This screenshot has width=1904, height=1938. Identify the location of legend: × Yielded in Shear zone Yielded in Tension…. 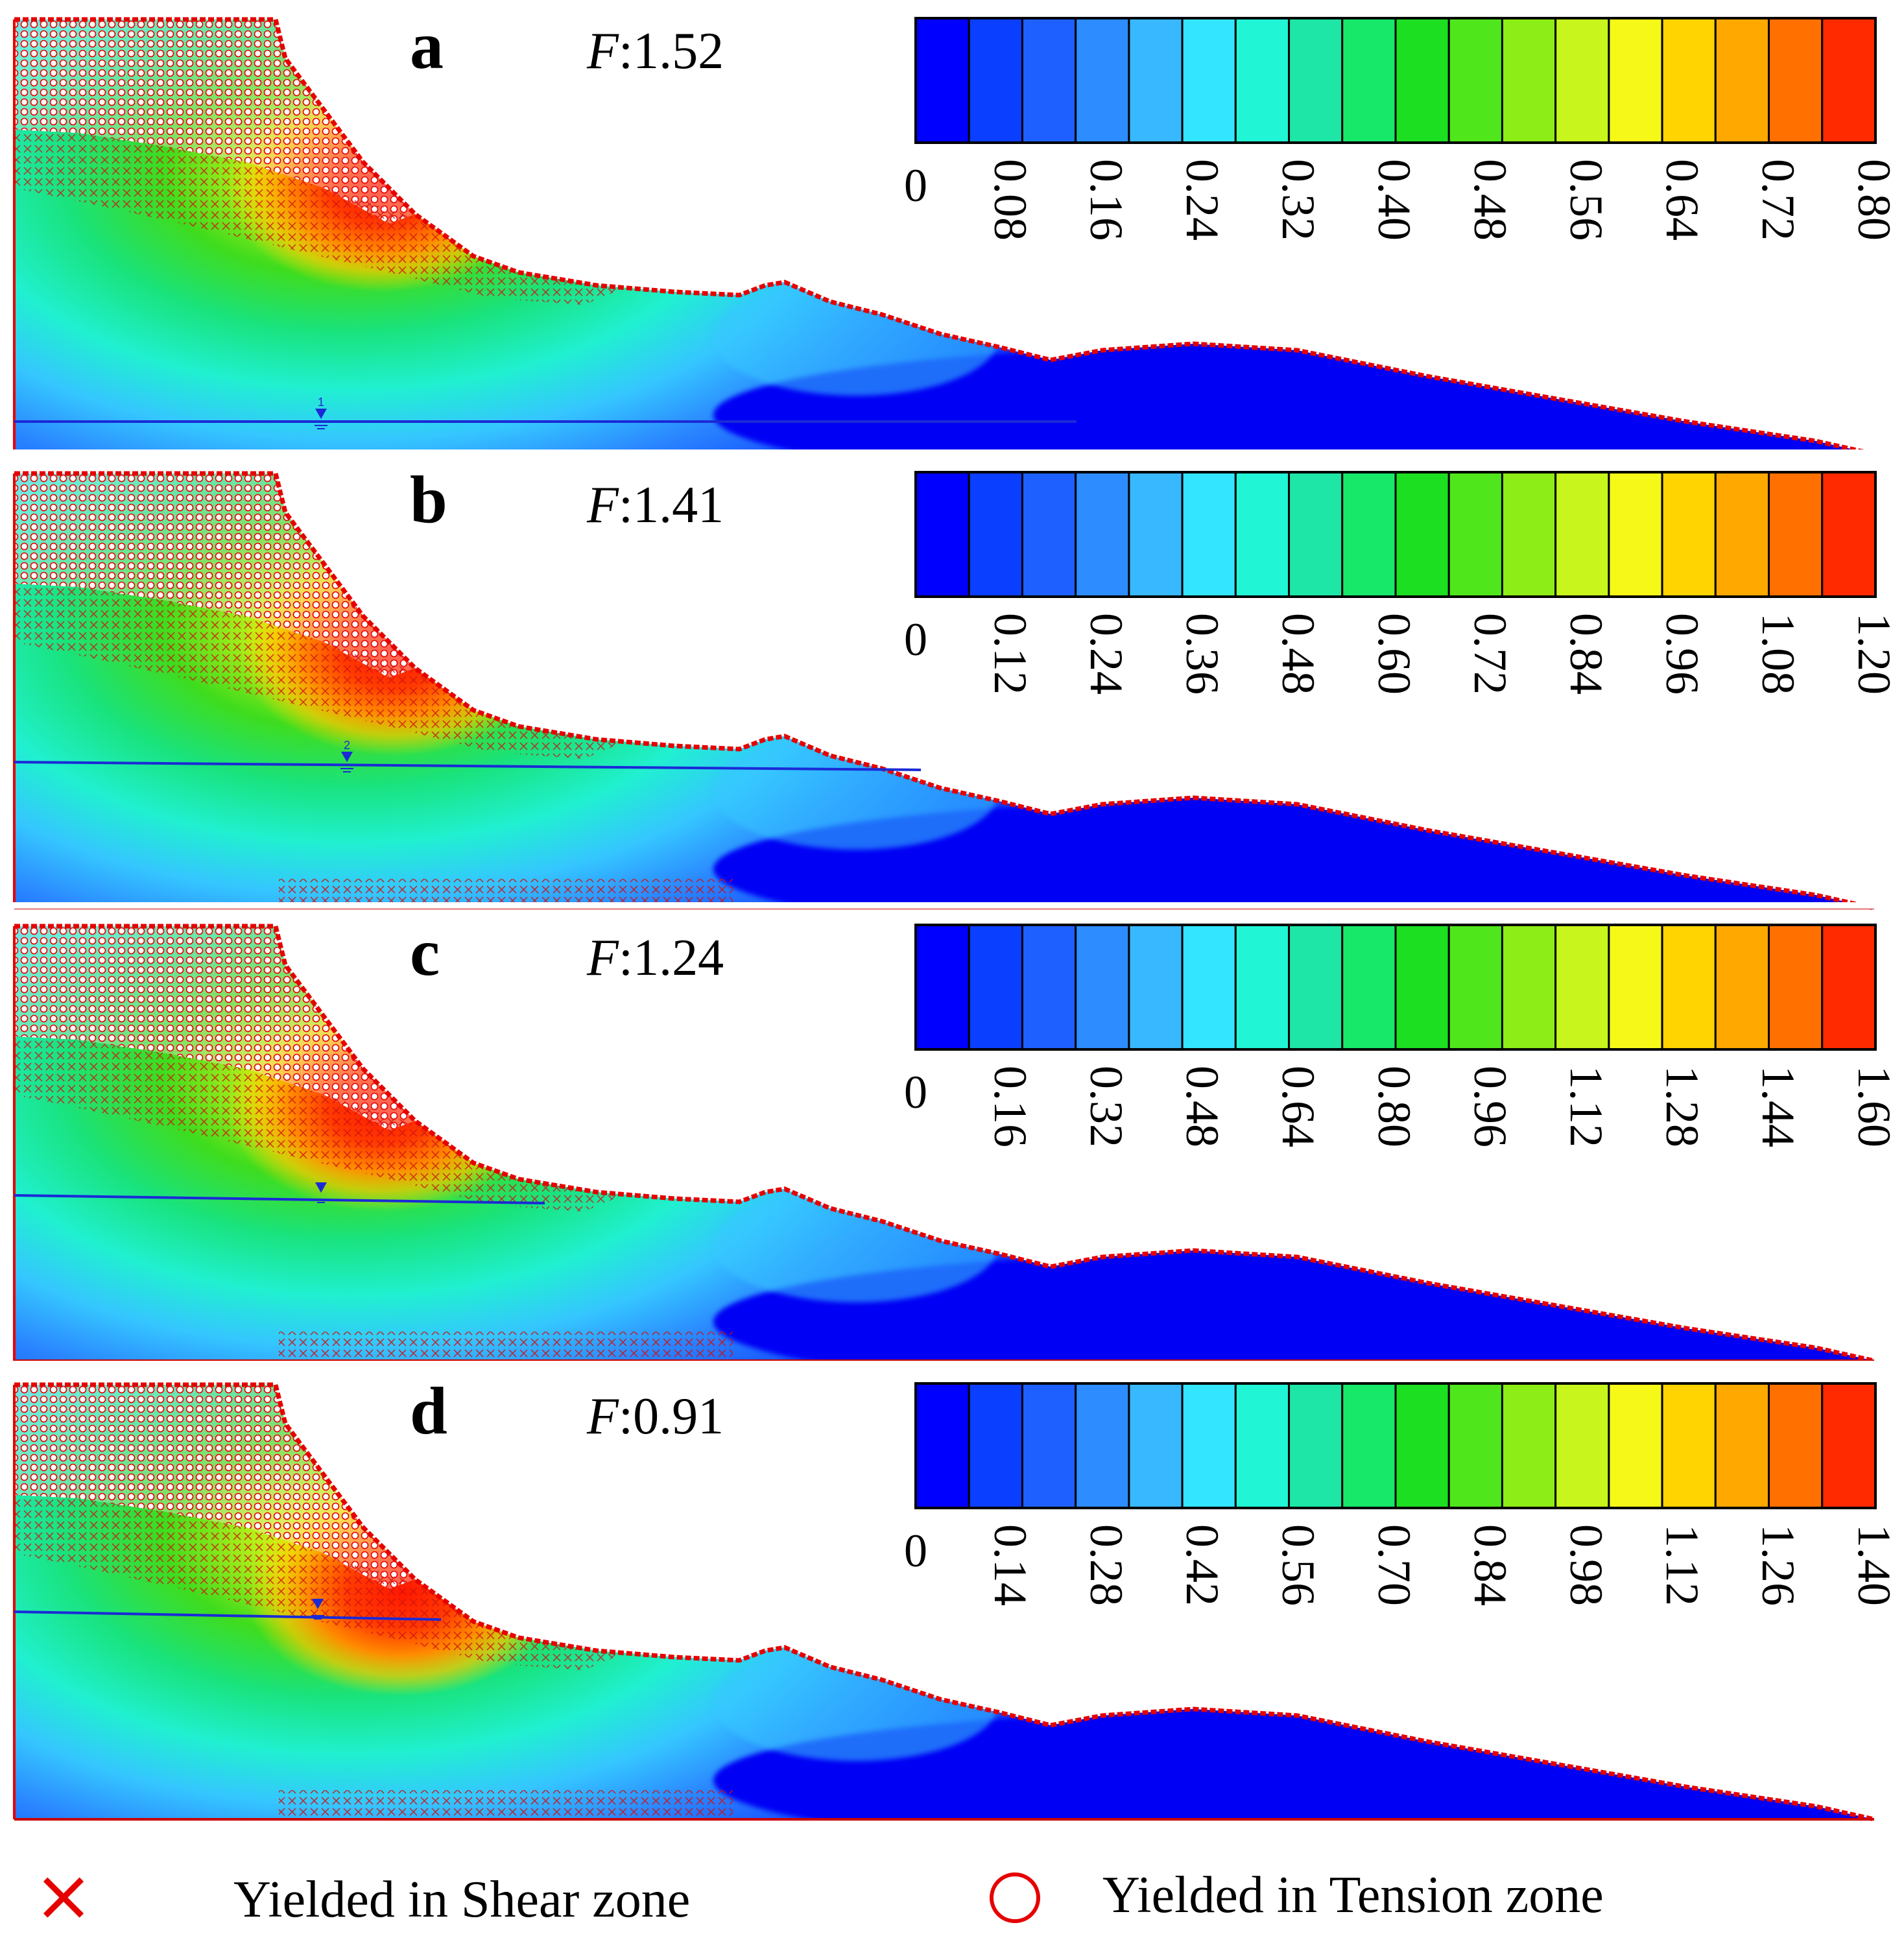
(819, 1895).